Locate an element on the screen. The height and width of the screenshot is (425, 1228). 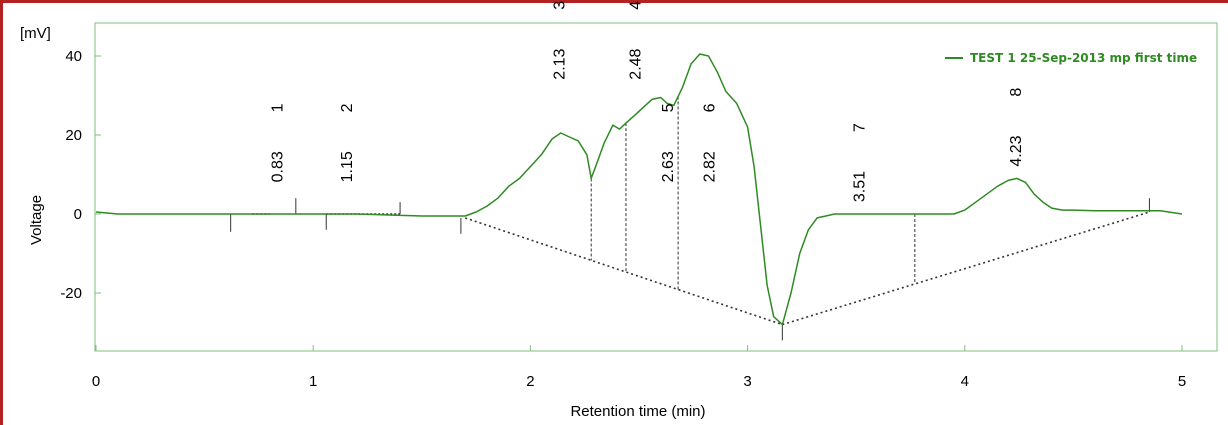
peak-label: 2.48 4 is located at coordinates (636, 40).